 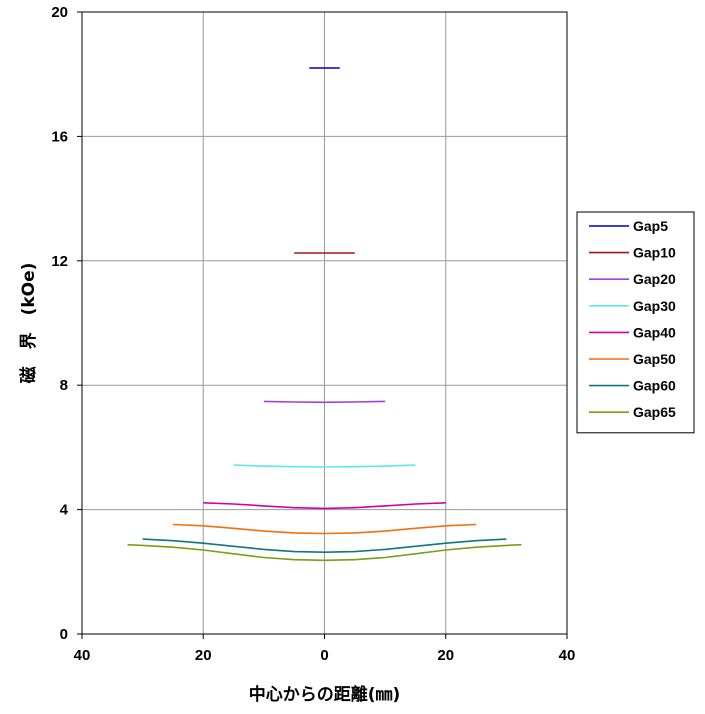 What do you see at coordinates (59, 12) in the screenshot?
I see `y-tick-label: 20` at bounding box center [59, 12].